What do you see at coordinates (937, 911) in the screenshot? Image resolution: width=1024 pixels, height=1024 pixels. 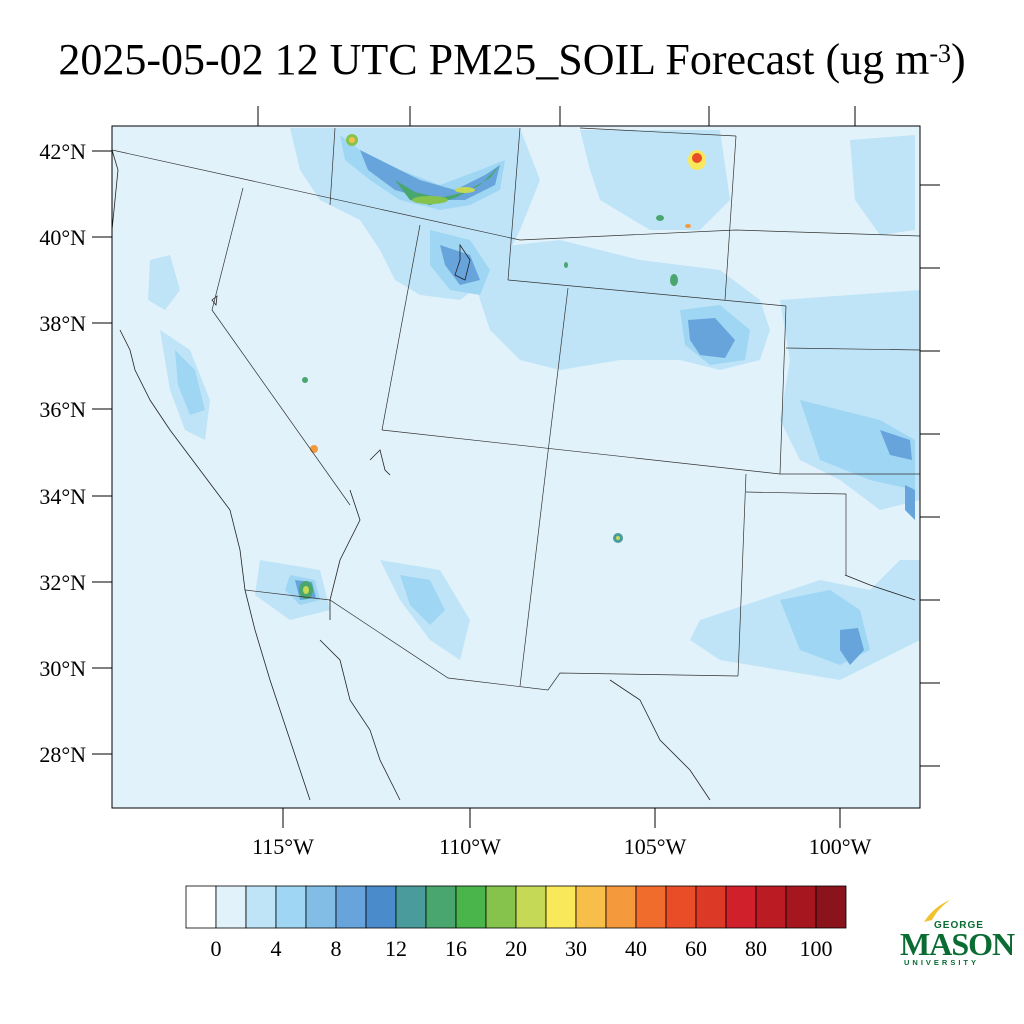 I see `logo-flame-icon` at bounding box center [937, 911].